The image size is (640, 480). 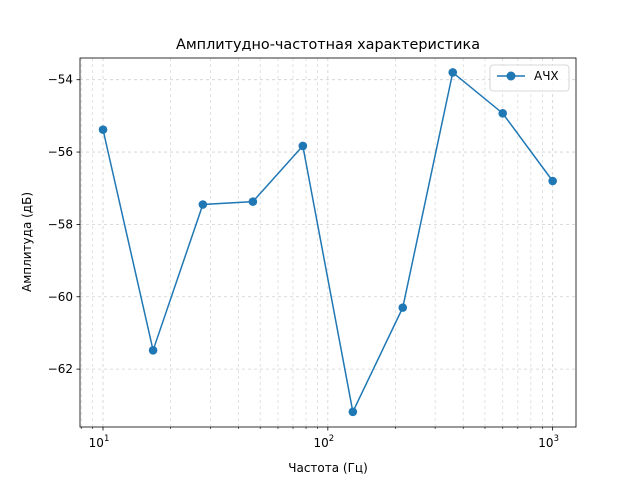 I want to click on x-tick-label: 10², so click(x=323, y=442).